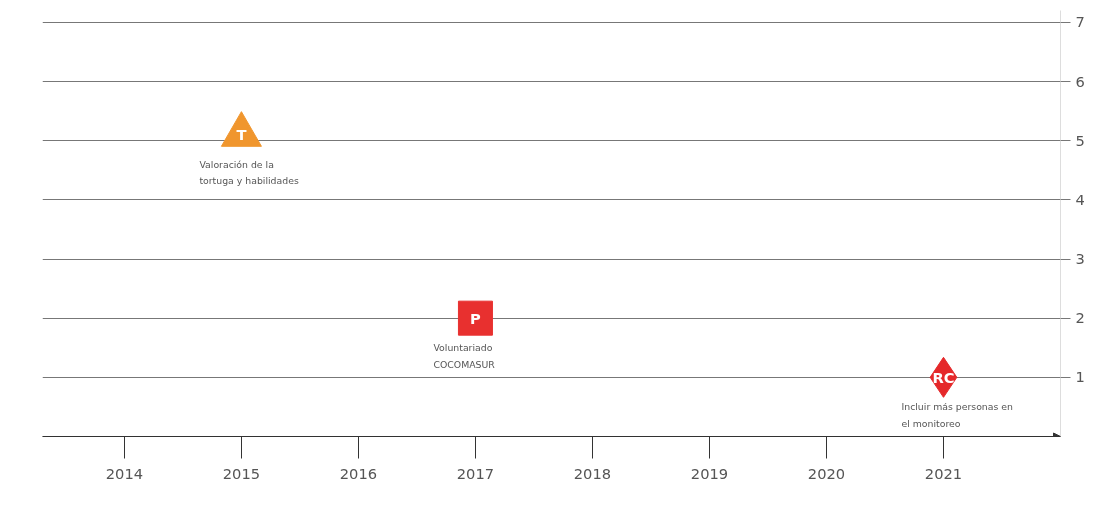 Image resolution: width=1096 pixels, height=508 pixels. Describe the element at coordinates (476, 318) in the screenshot. I see `data-label: P` at that location.